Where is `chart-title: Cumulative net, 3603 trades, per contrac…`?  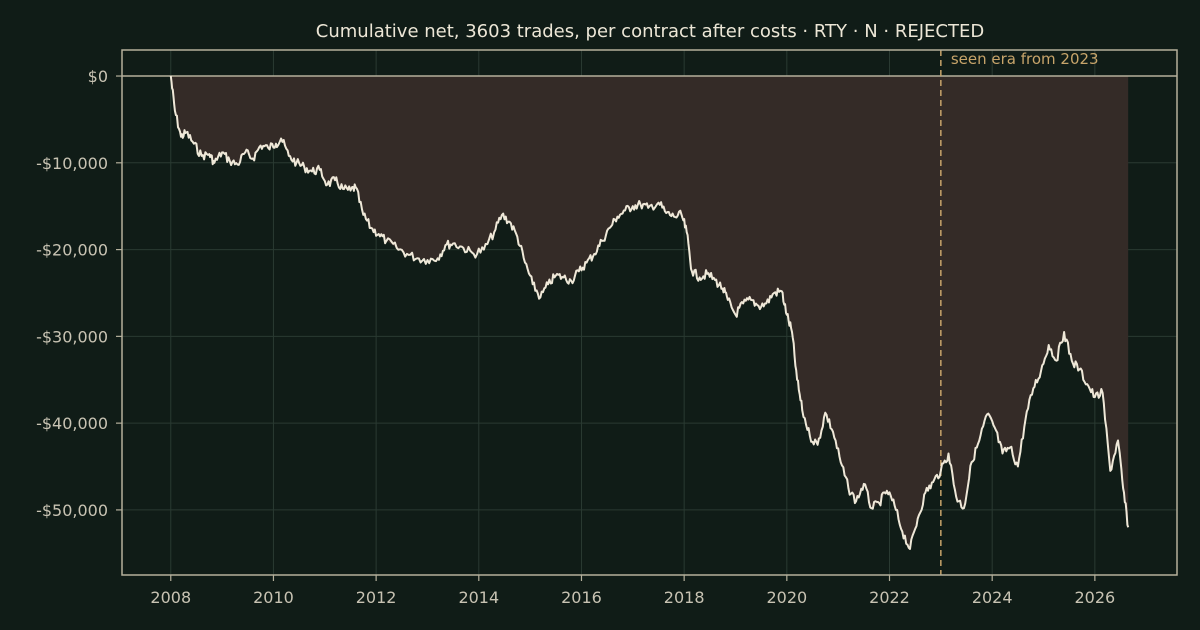
chart-title: Cumulative net, 3603 trades, per contrac… is located at coordinates (650, 31).